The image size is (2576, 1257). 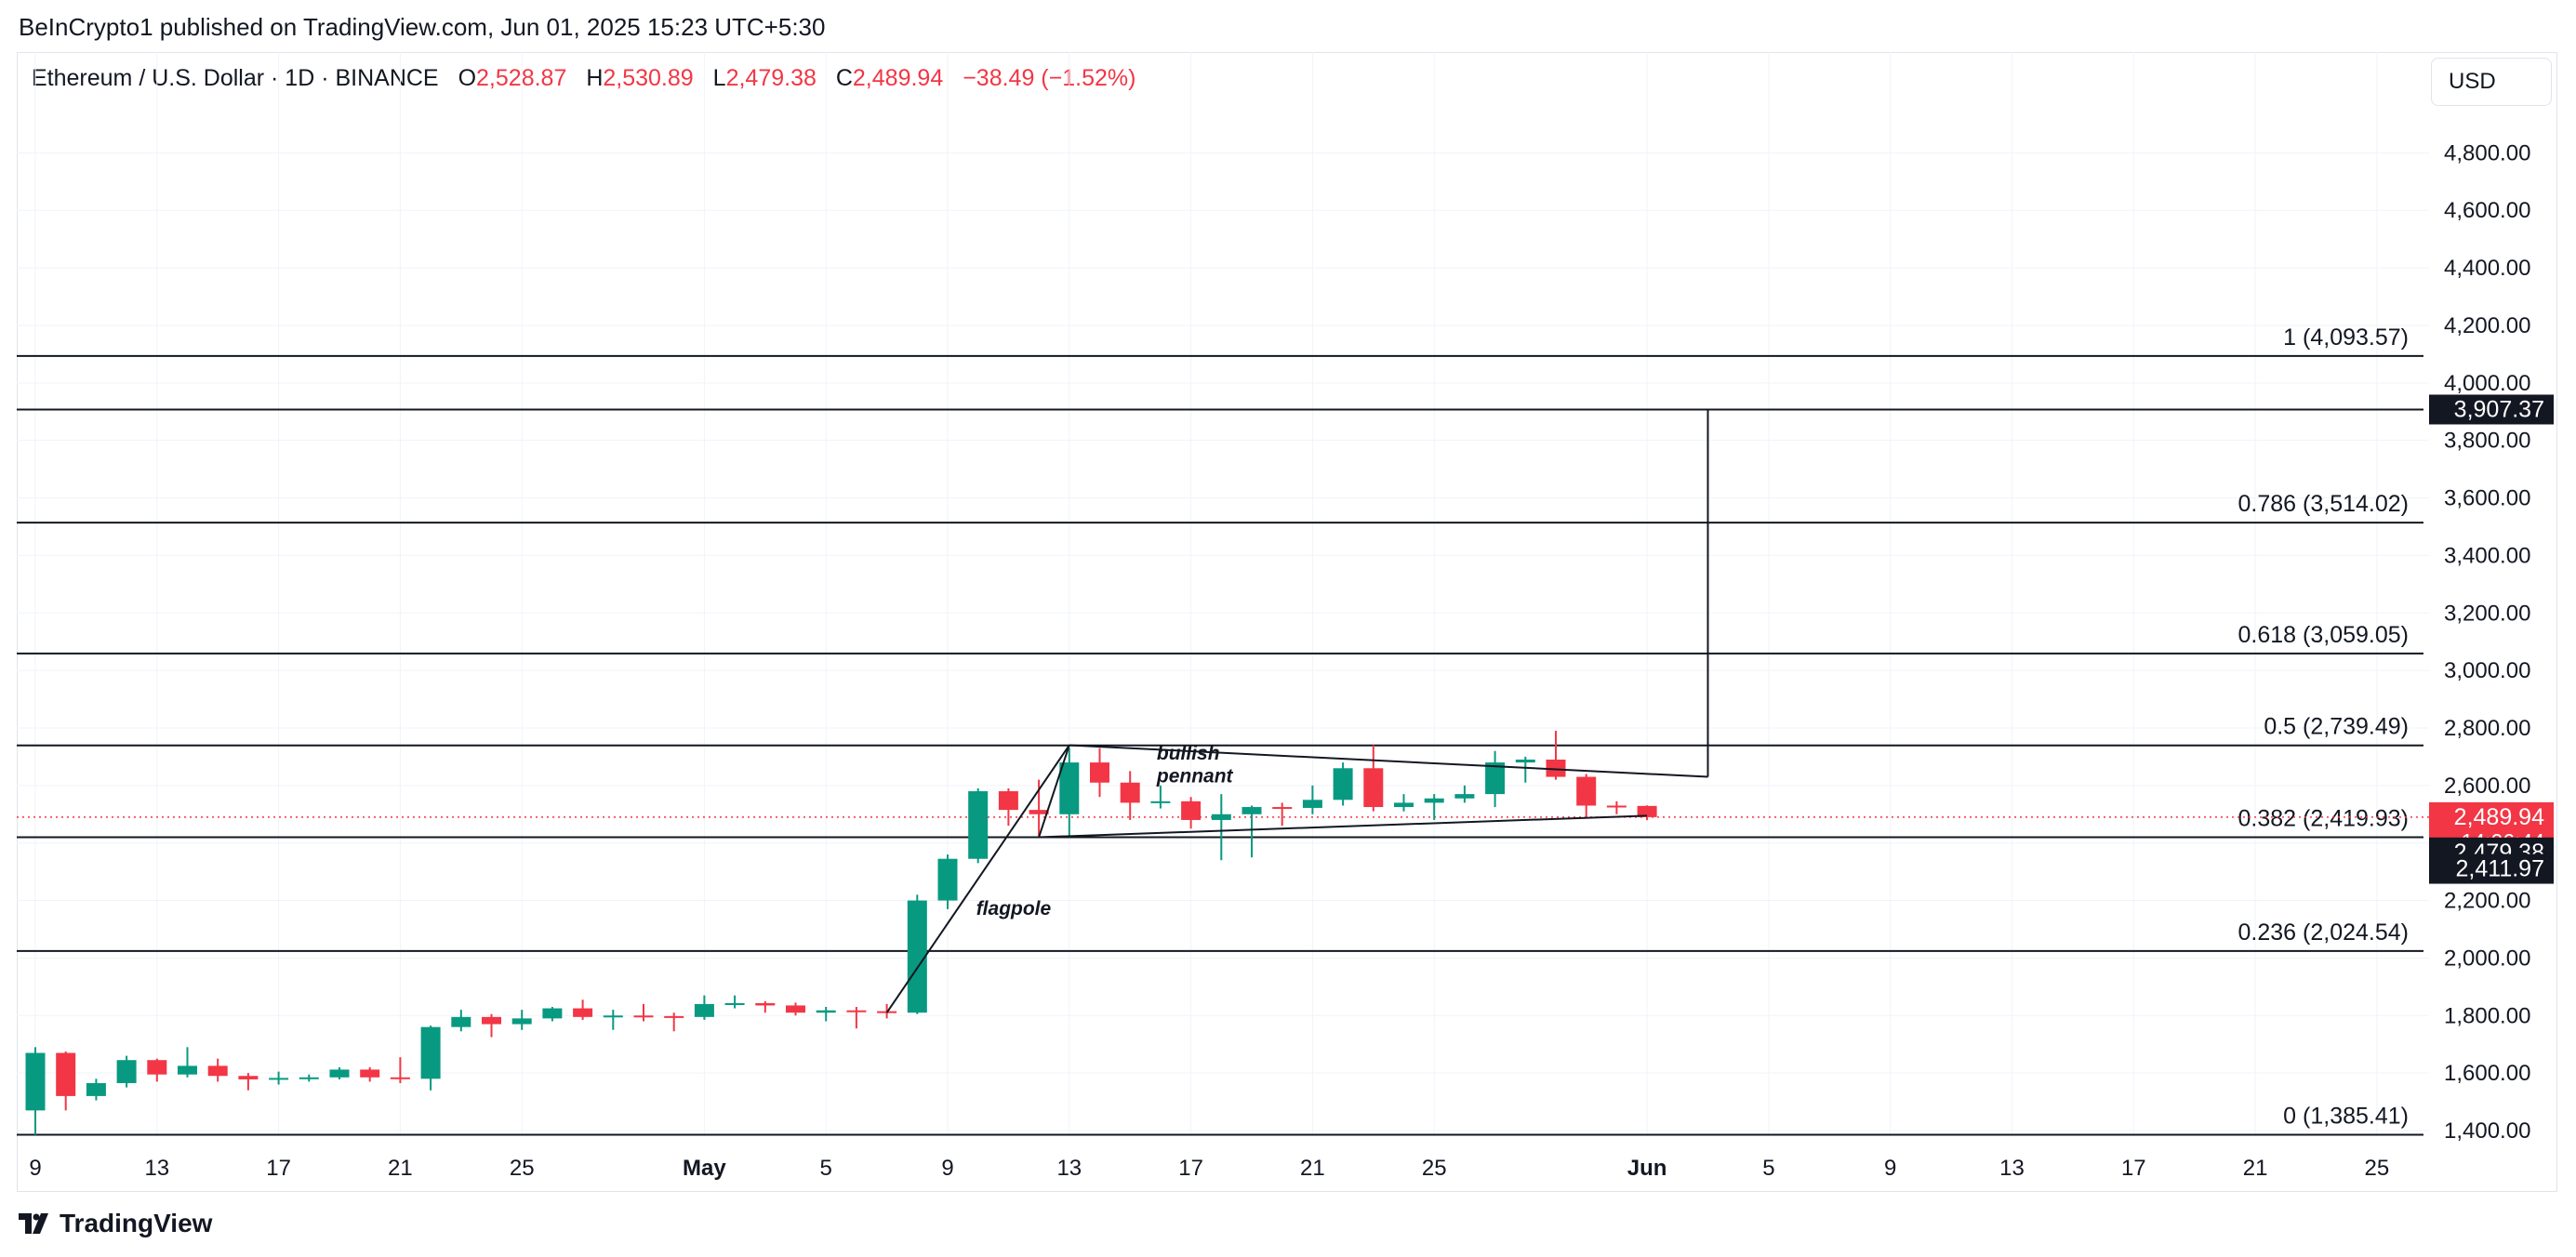 I want to click on y-tick-label: 3,000.00, so click(x=2487, y=670).